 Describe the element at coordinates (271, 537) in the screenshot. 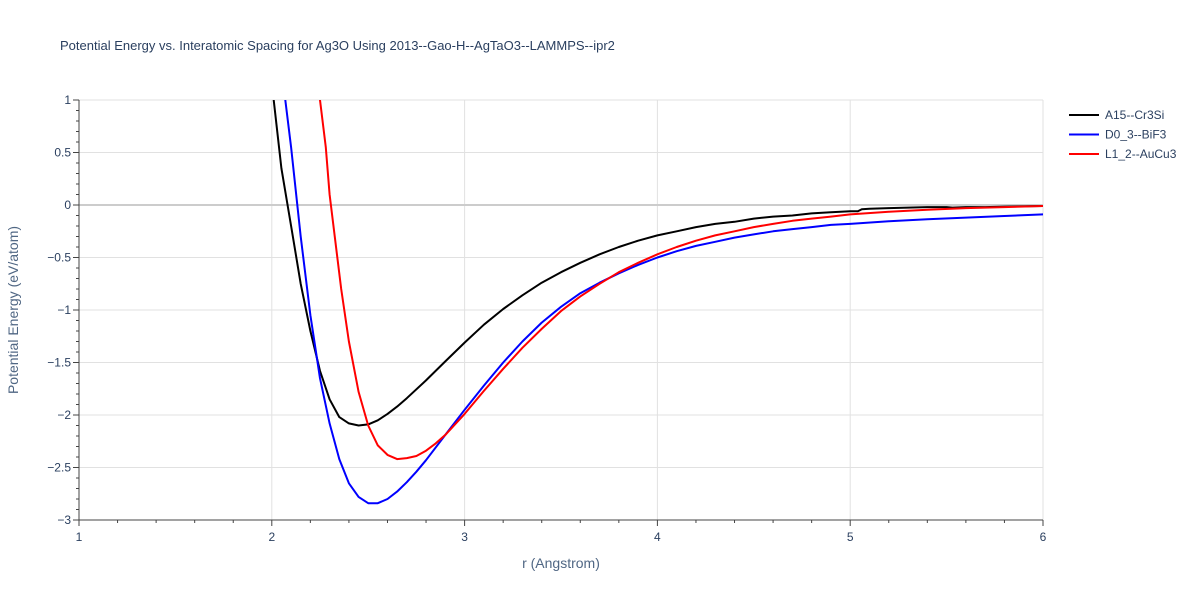

I see `x-tick-label: 2` at that location.